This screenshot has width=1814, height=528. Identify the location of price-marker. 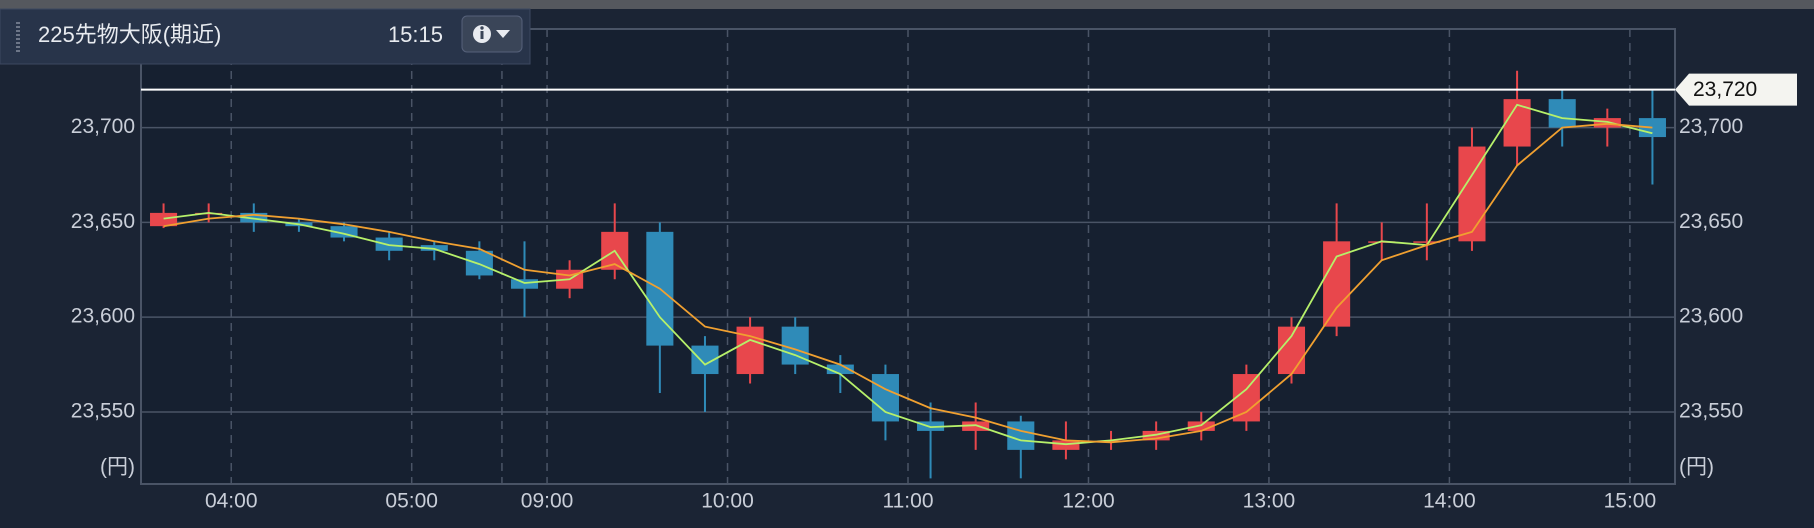
(1736, 89).